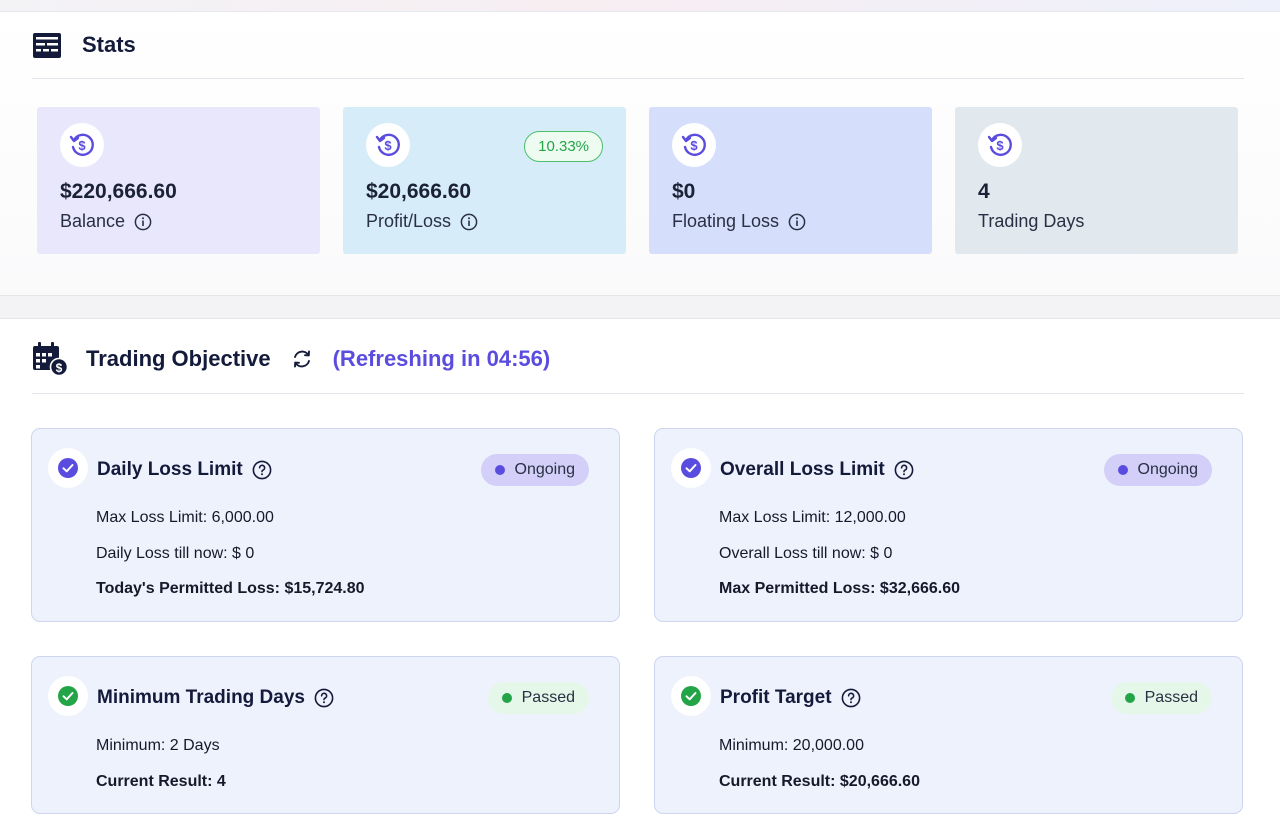  What do you see at coordinates (640, 307) in the screenshot?
I see `section-divider` at bounding box center [640, 307].